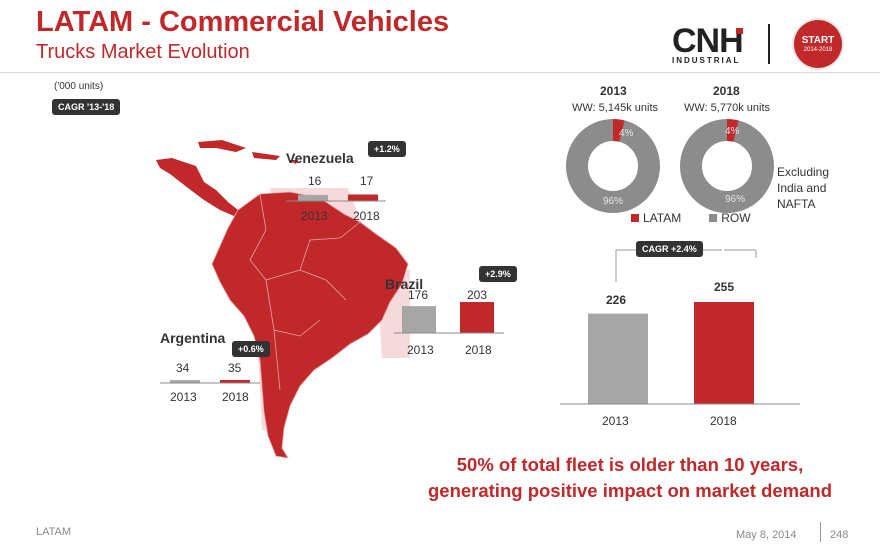 This screenshot has height=550, width=880. I want to click on donut-2018-latam-pct: 4%, so click(732, 131).